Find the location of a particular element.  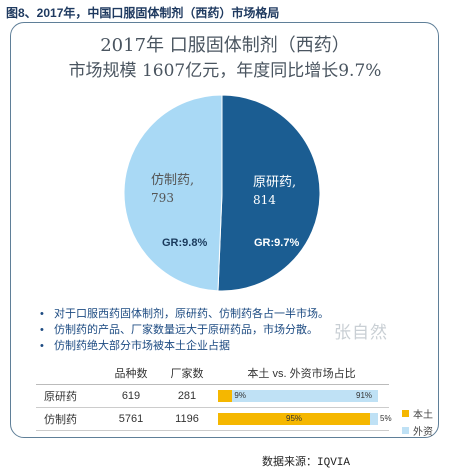

pie-slice-value: 793 is located at coordinates (162, 198).